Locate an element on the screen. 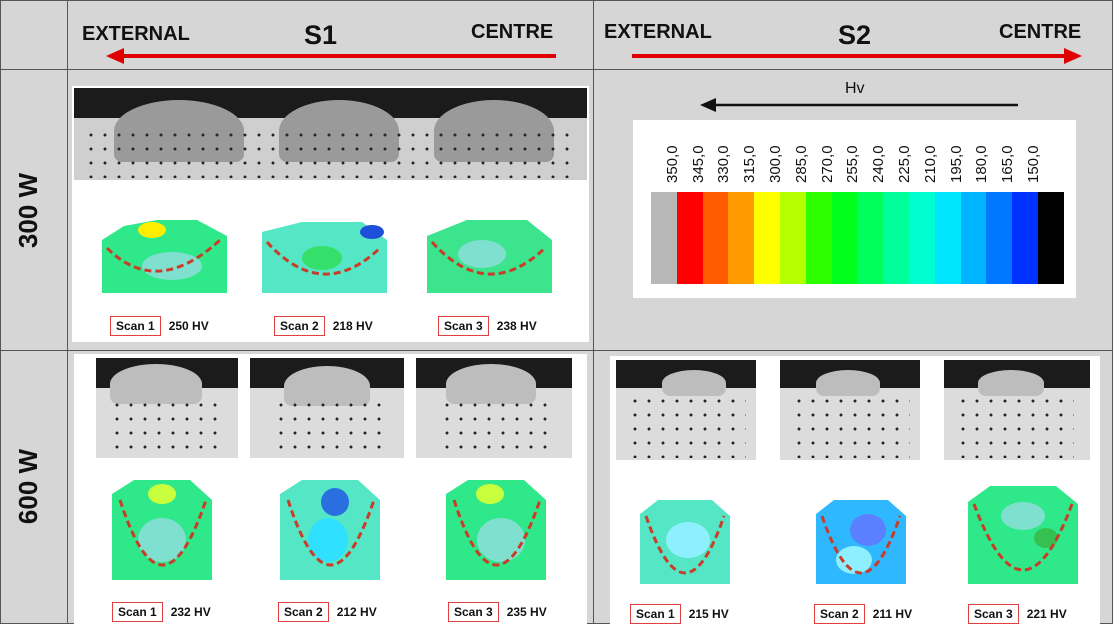 The height and width of the screenshot is (624, 1113). s2-external-label: EXTERNAL is located at coordinates (658, 32).